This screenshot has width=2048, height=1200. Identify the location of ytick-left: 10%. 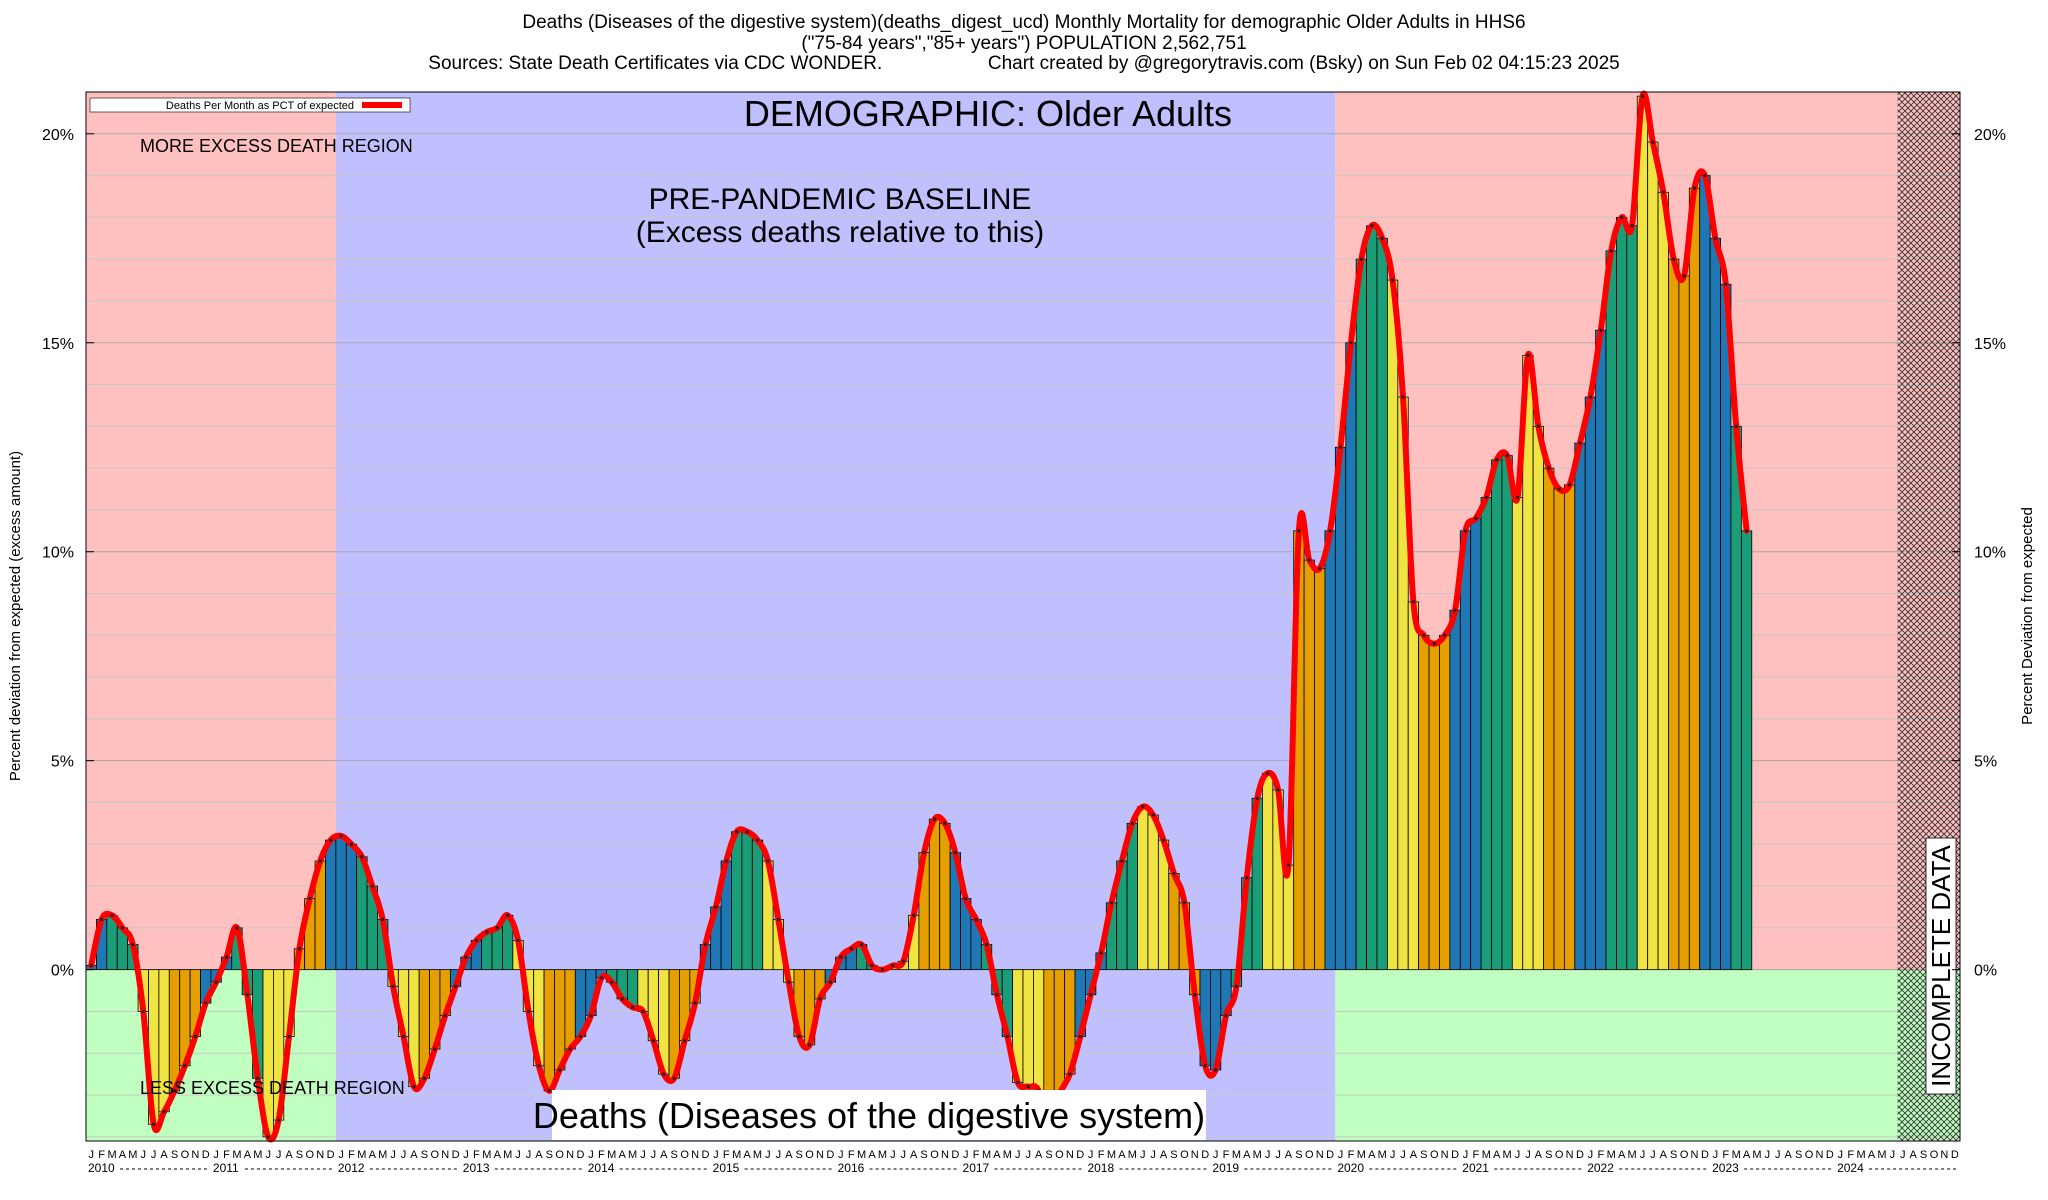
(58, 553).